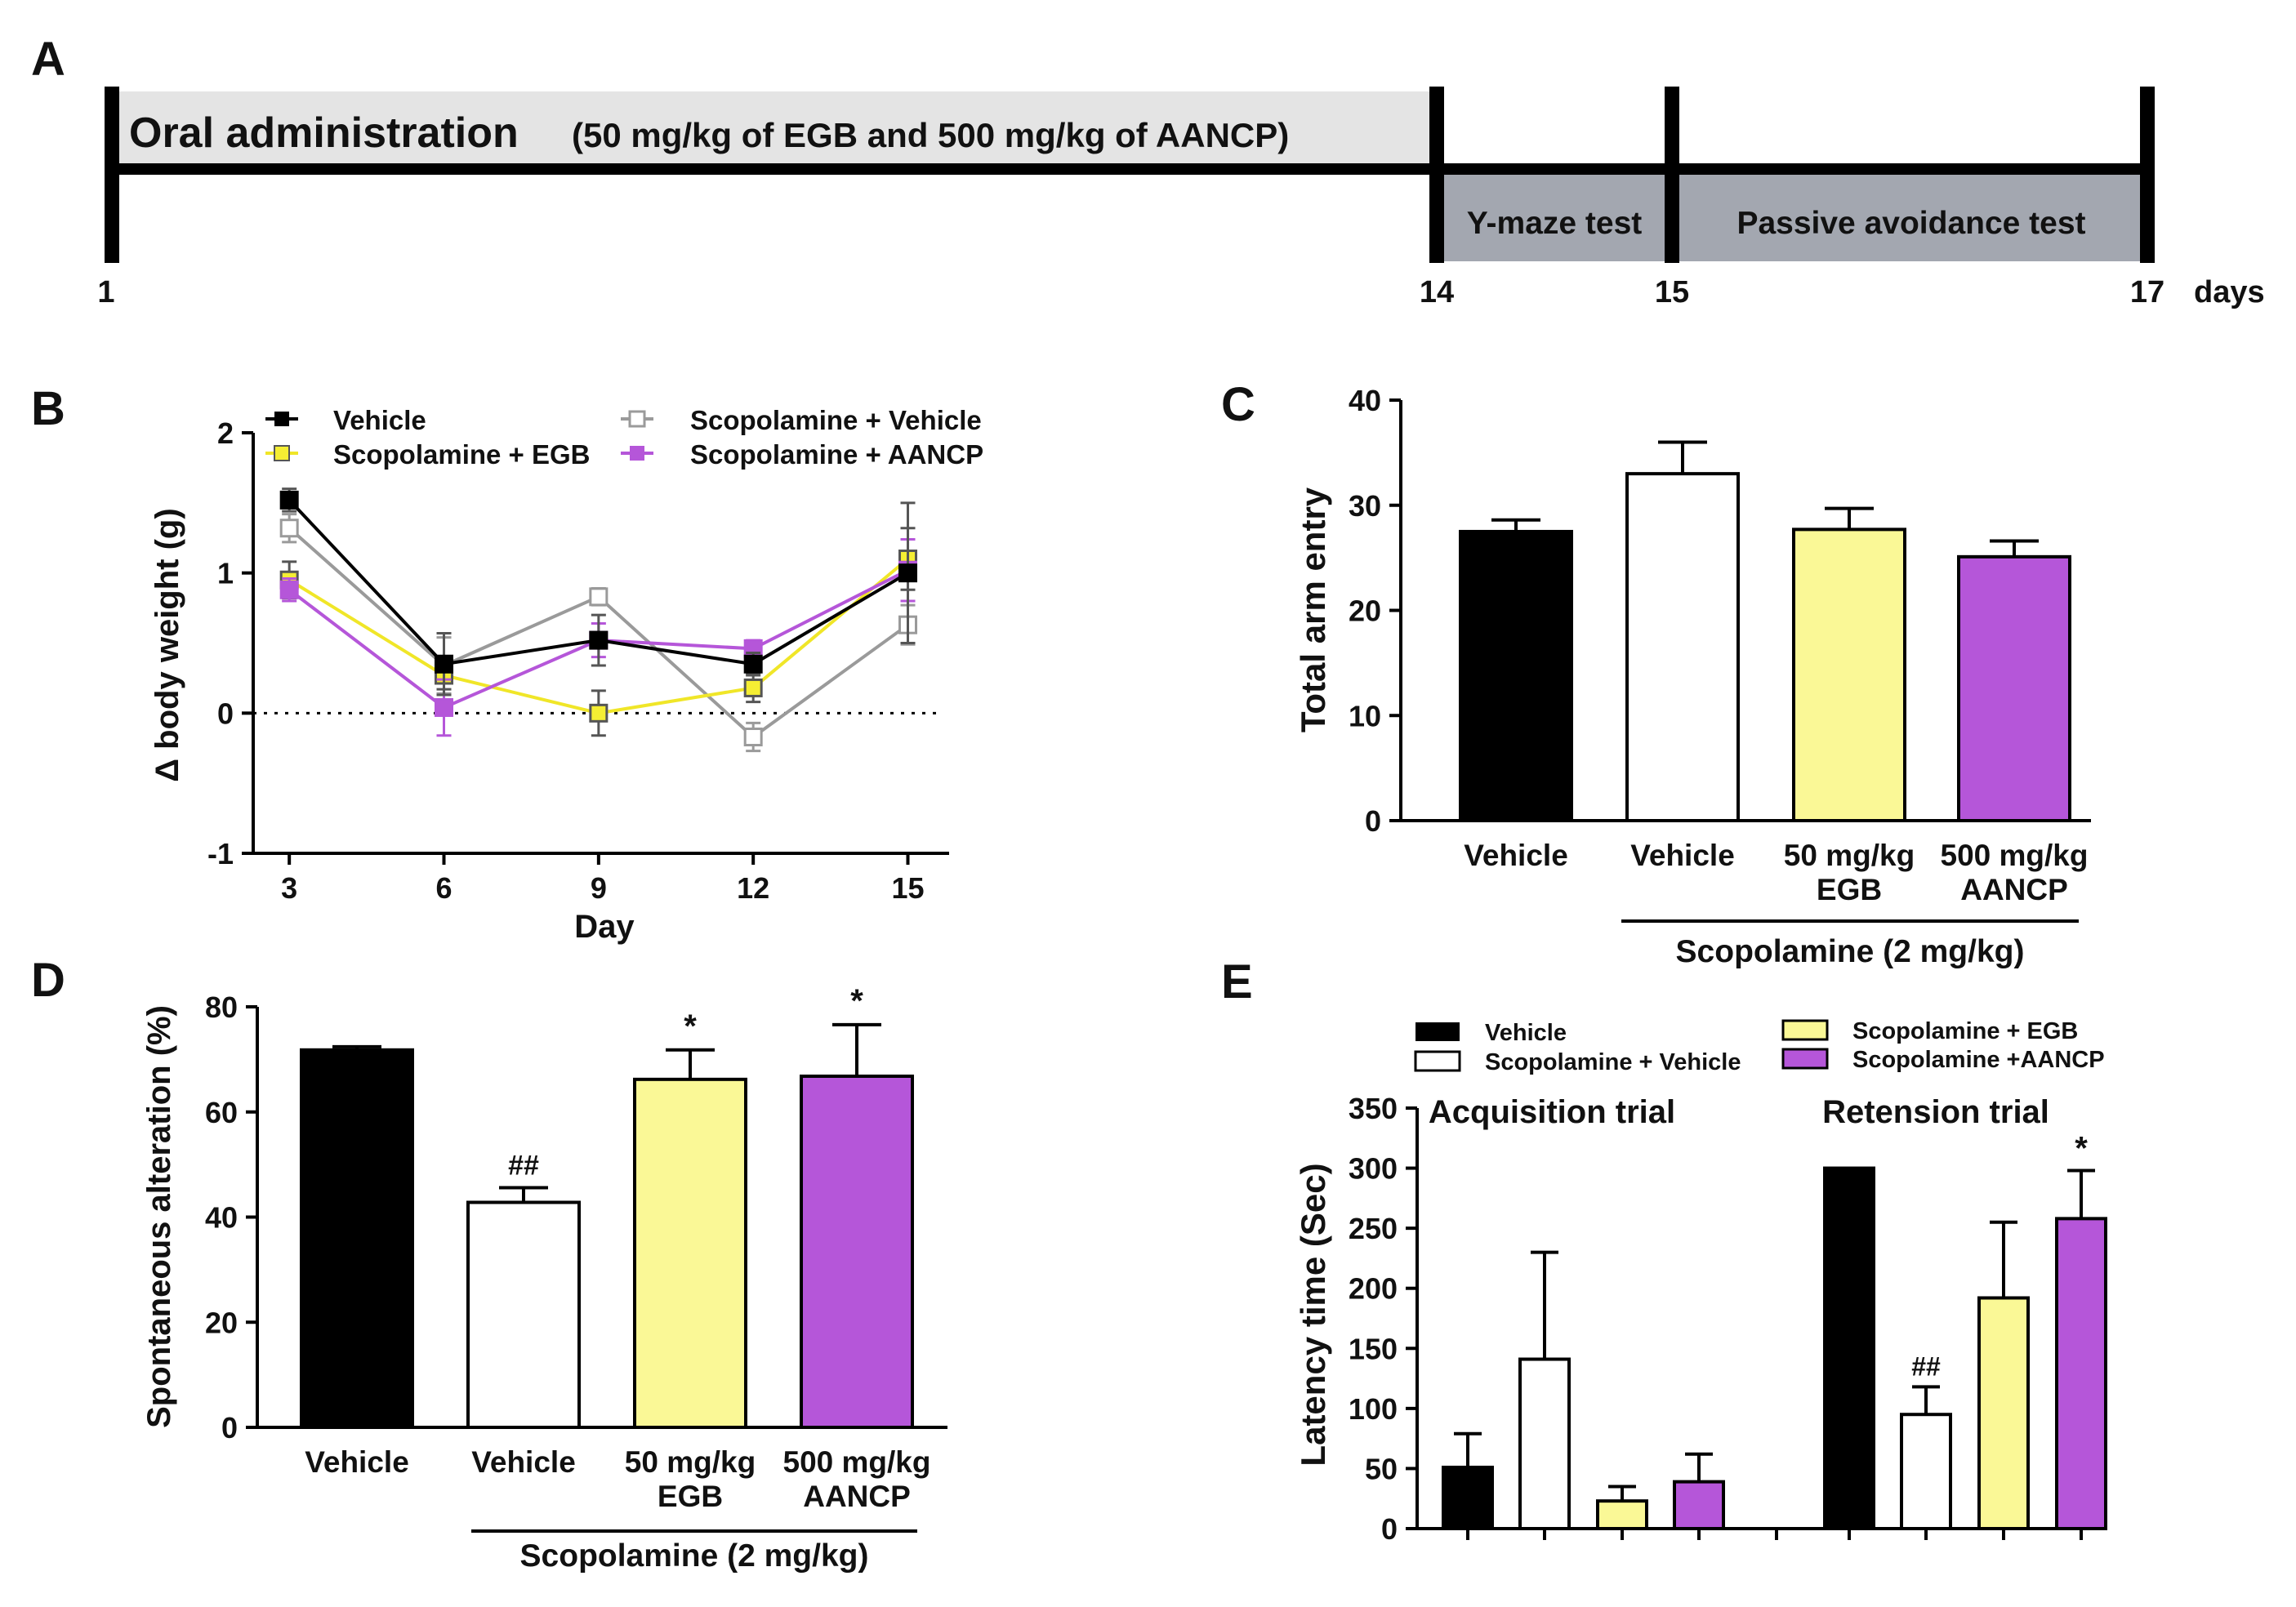 The image size is (2296, 1607). Describe the element at coordinates (324, 133) in the screenshot. I see `oral-title: Oral administration` at that location.